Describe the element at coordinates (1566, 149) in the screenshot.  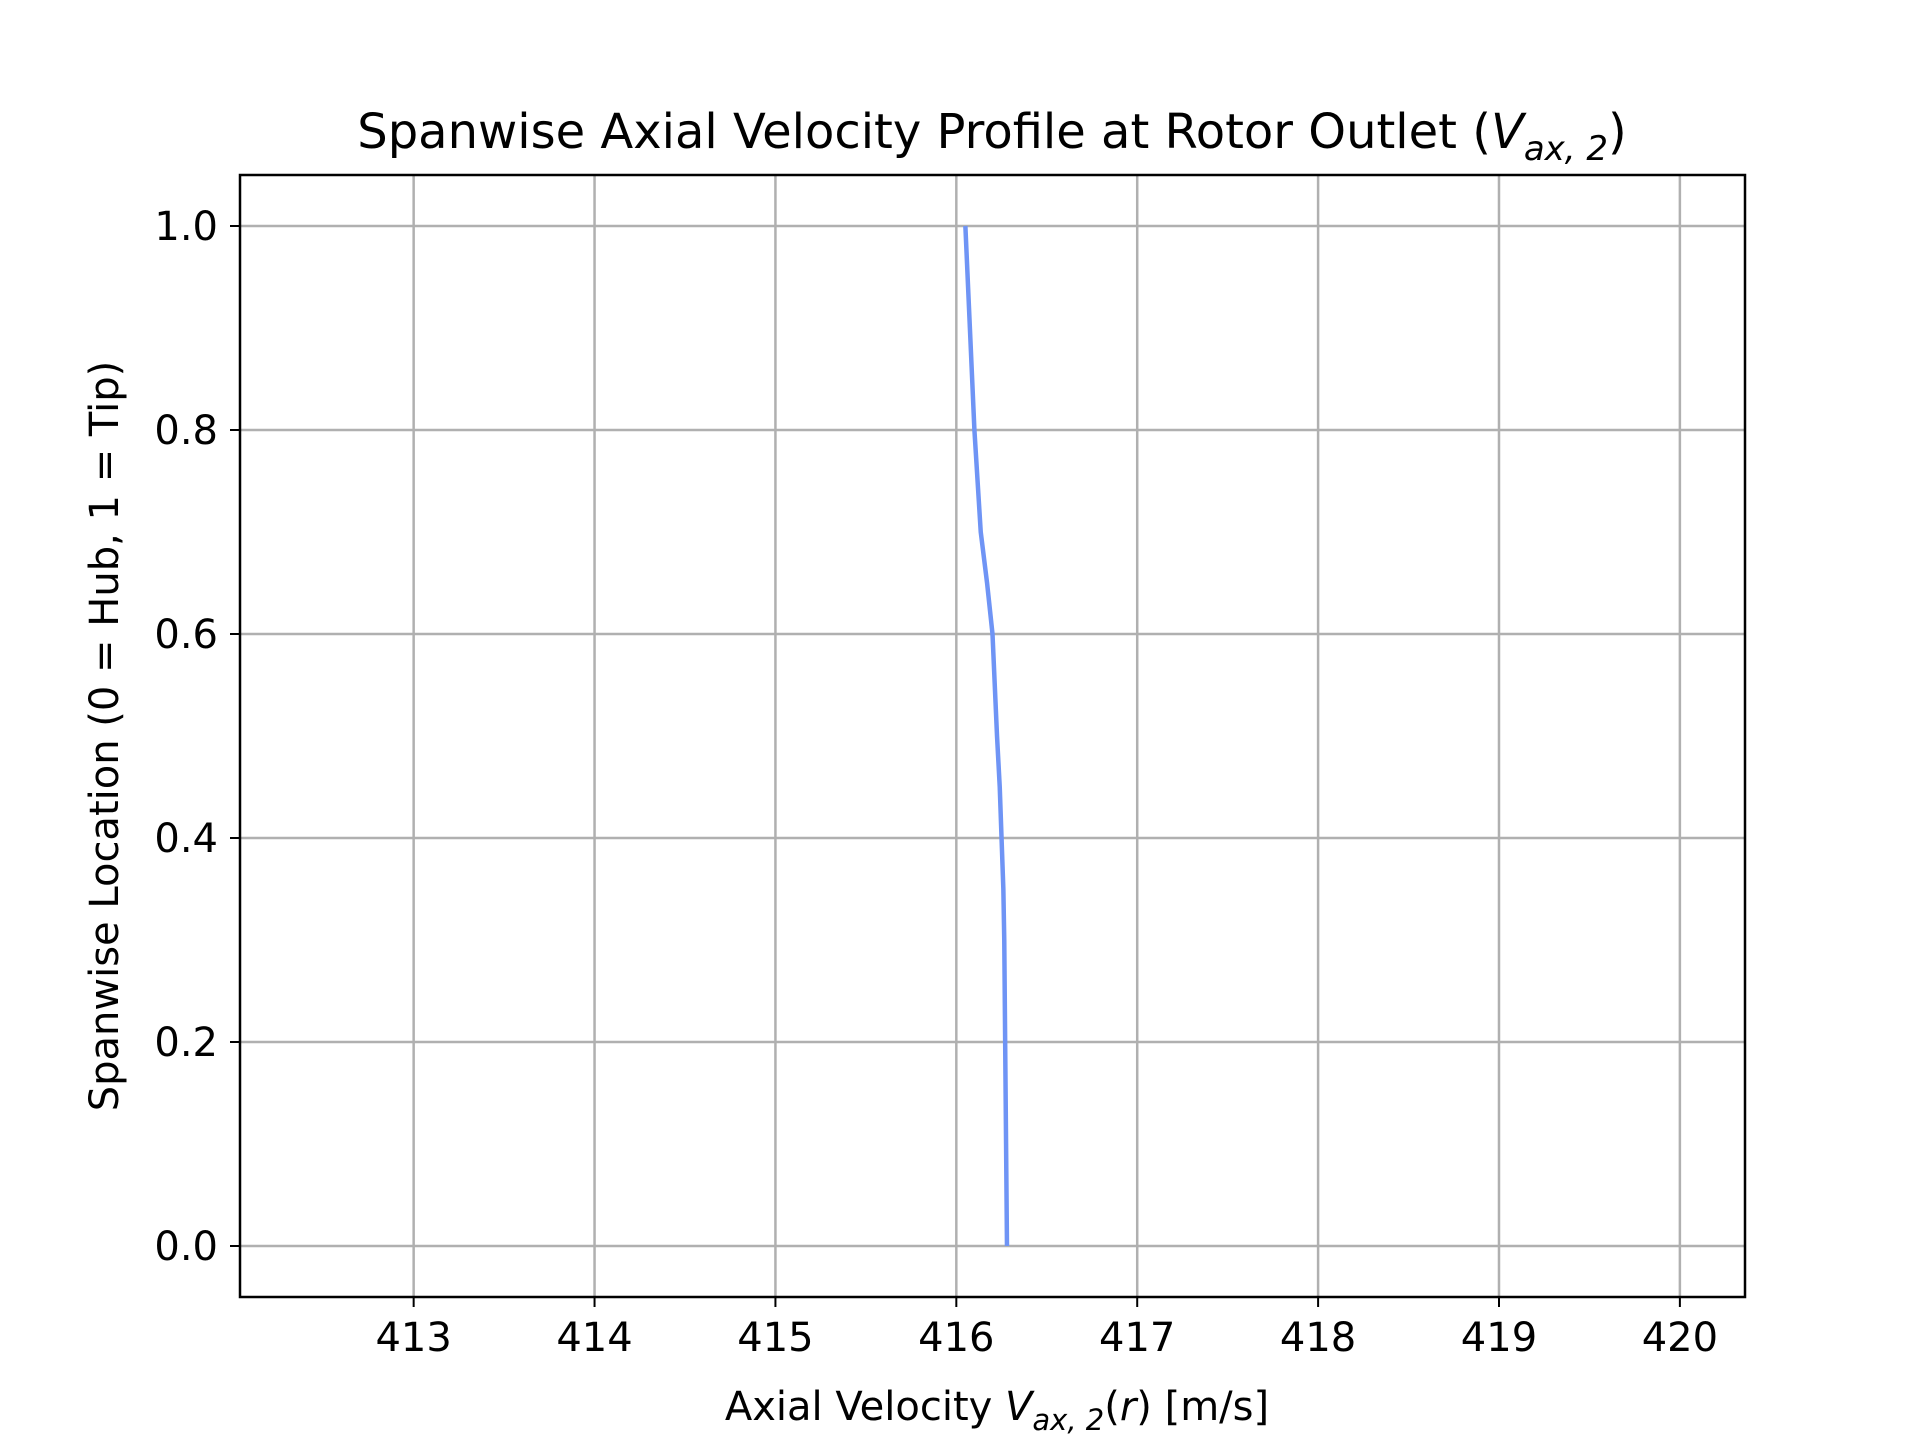
I see `chart-title-subscript: ax, 2` at that location.